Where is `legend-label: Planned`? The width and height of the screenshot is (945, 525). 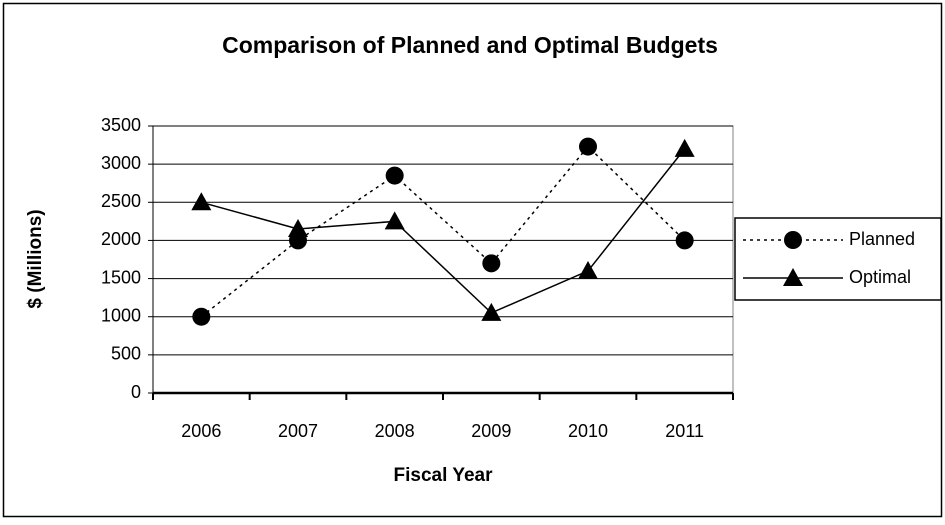
legend-label: Planned is located at coordinates (882, 239).